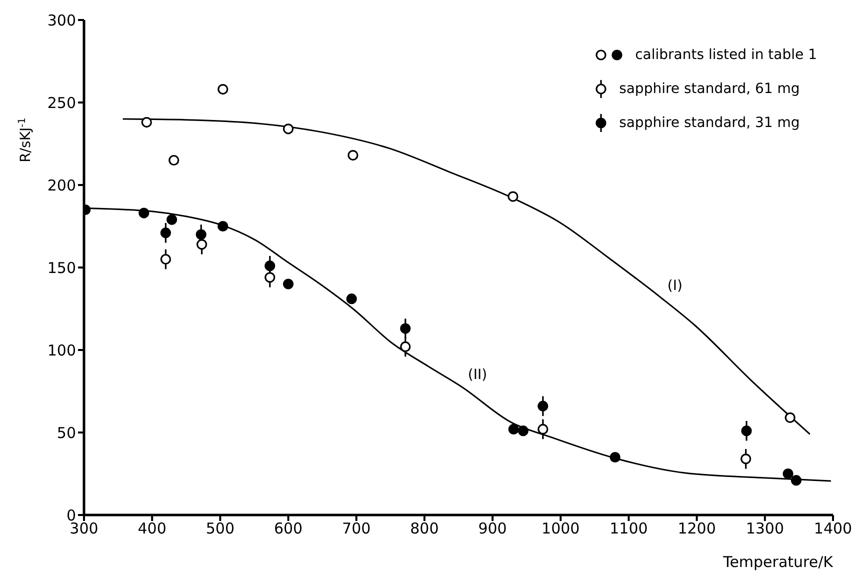 The height and width of the screenshot is (577, 857). What do you see at coordinates (220, 529) in the screenshot?
I see `x-tick-label: 500` at bounding box center [220, 529].